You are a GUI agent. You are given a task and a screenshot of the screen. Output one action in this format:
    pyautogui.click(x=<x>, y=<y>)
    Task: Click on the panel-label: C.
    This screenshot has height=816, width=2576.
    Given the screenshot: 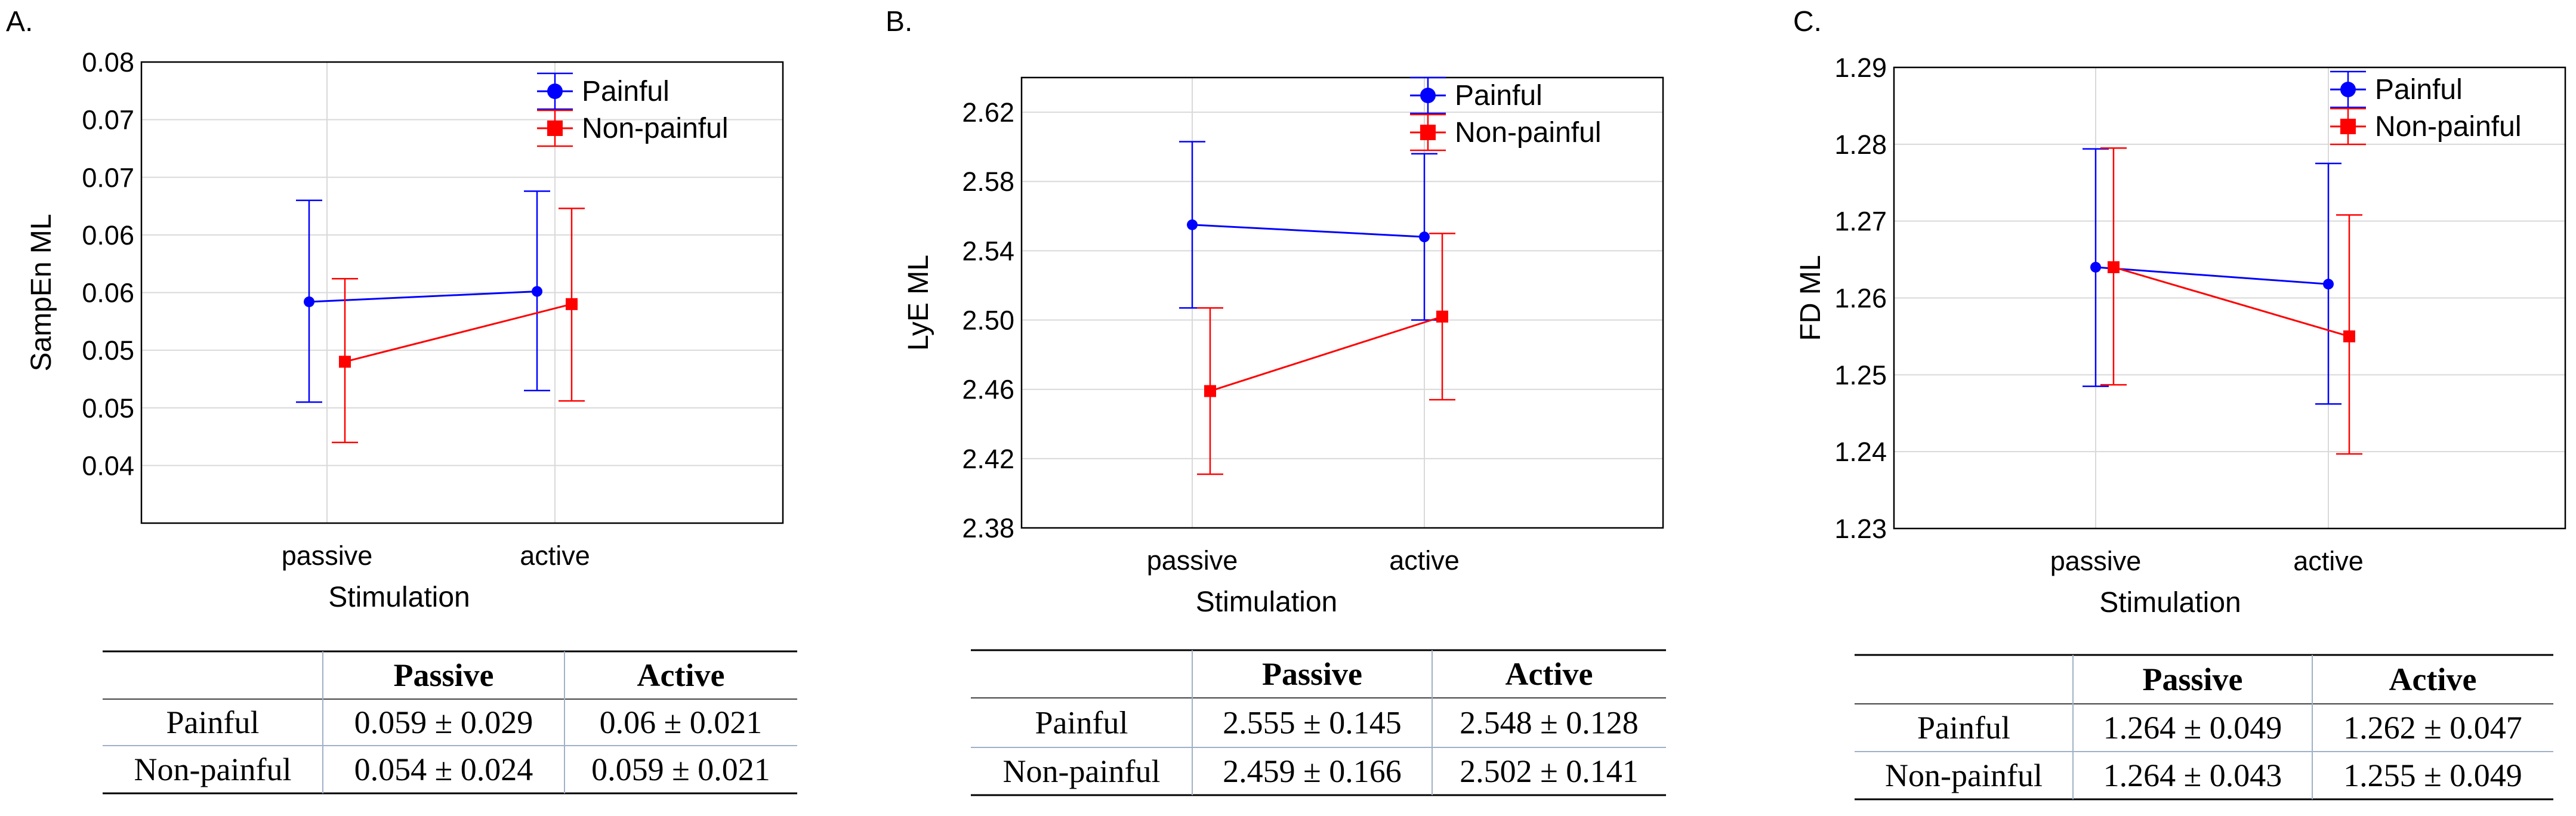 What is the action you would take?
    pyautogui.click(x=1808, y=22)
    